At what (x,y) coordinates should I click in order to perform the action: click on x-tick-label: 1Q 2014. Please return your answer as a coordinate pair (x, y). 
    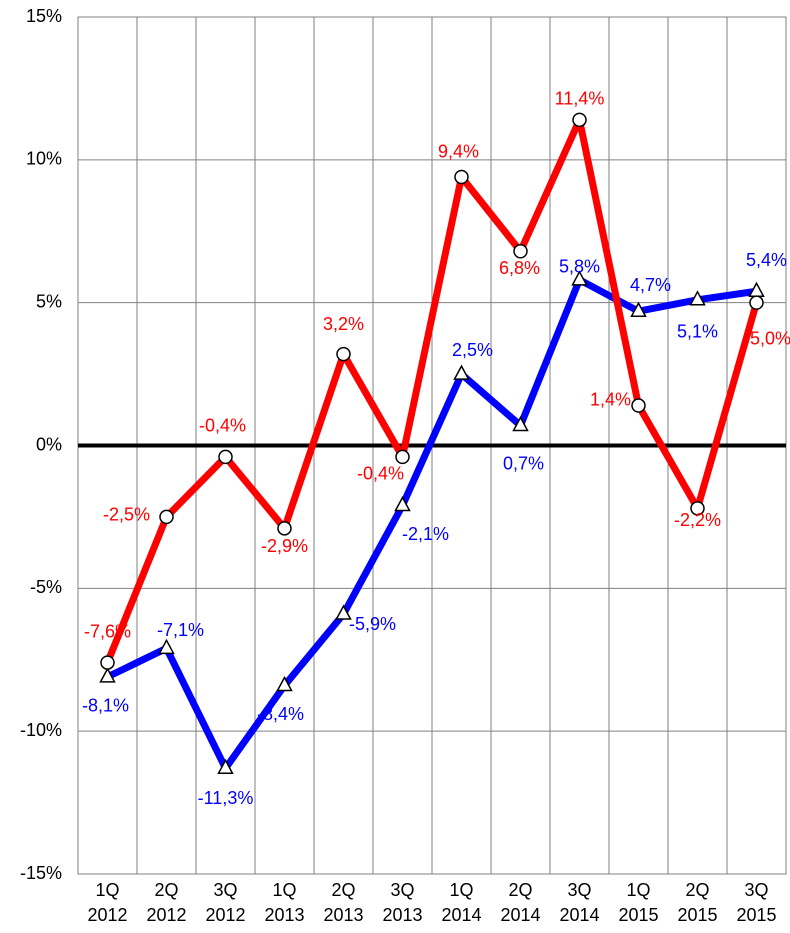
    Looking at the image, I should click on (461, 902).